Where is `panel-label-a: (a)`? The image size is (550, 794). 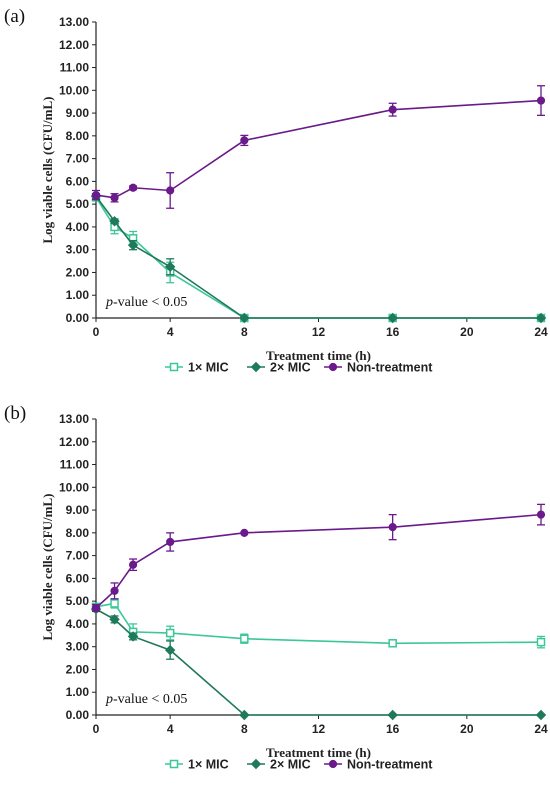
panel-label-a: (a) is located at coordinates (15, 16).